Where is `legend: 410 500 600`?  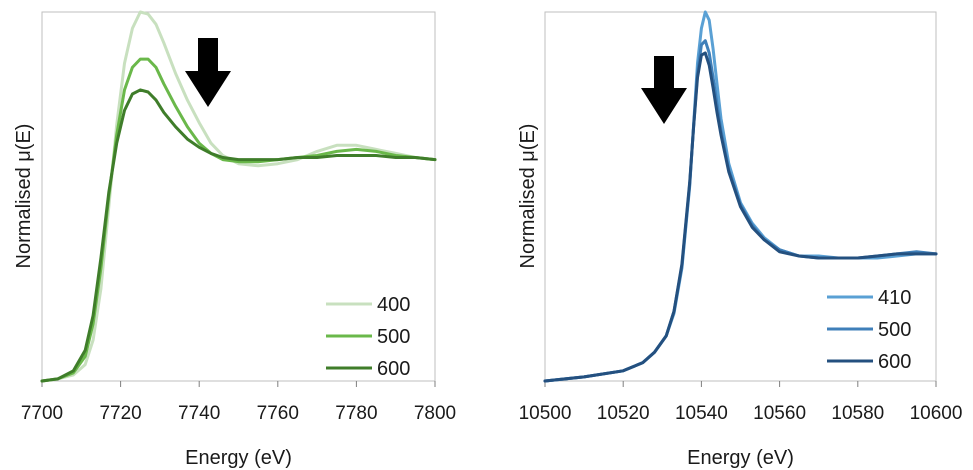 legend: 410 500 600 is located at coordinates (869, 330).